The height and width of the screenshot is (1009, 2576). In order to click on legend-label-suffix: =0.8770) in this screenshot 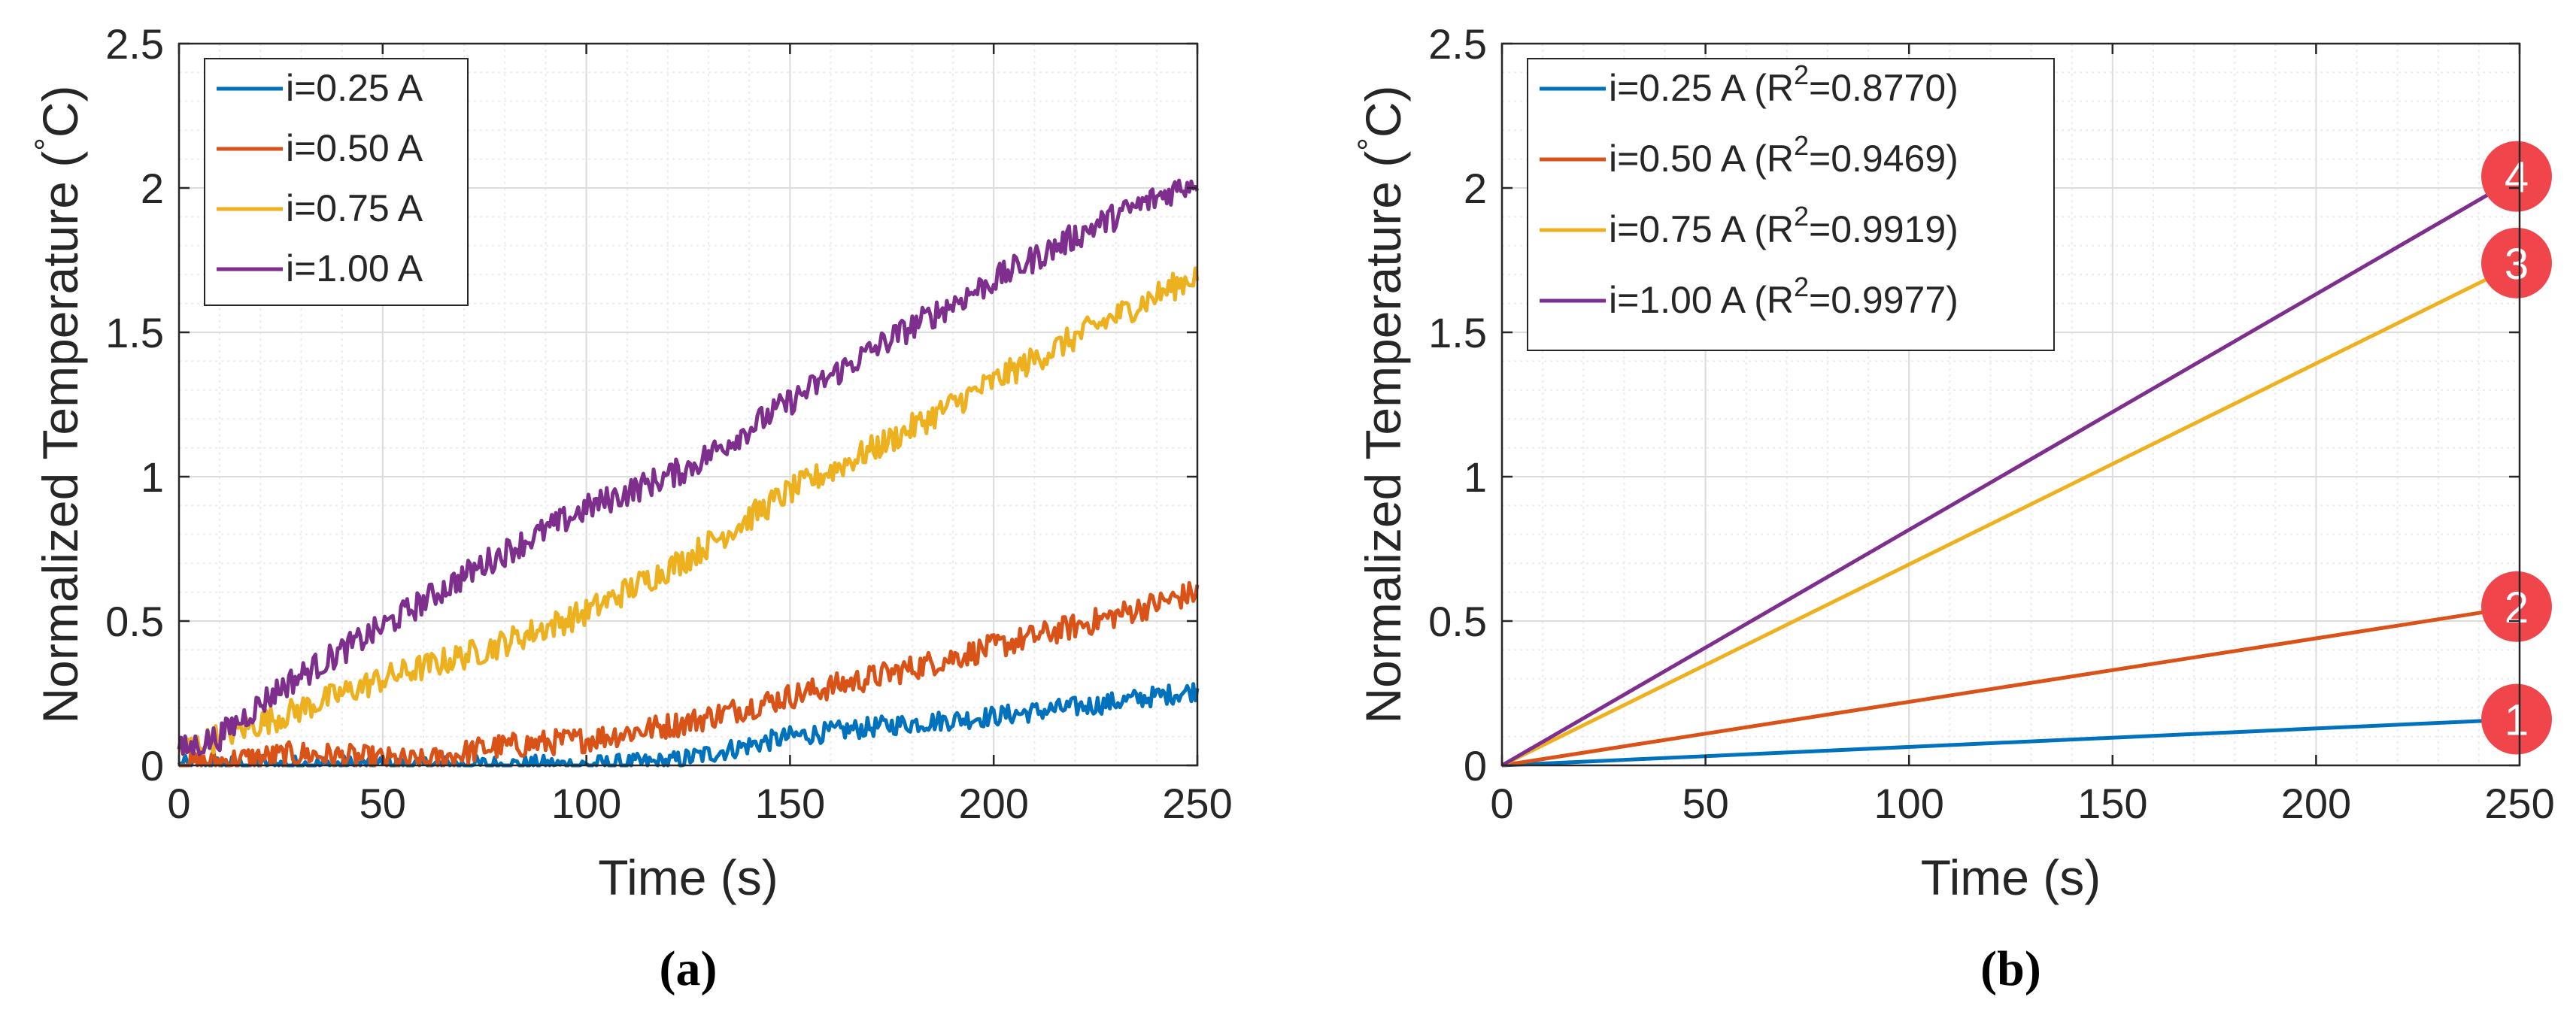, I will do `click(1884, 88)`.